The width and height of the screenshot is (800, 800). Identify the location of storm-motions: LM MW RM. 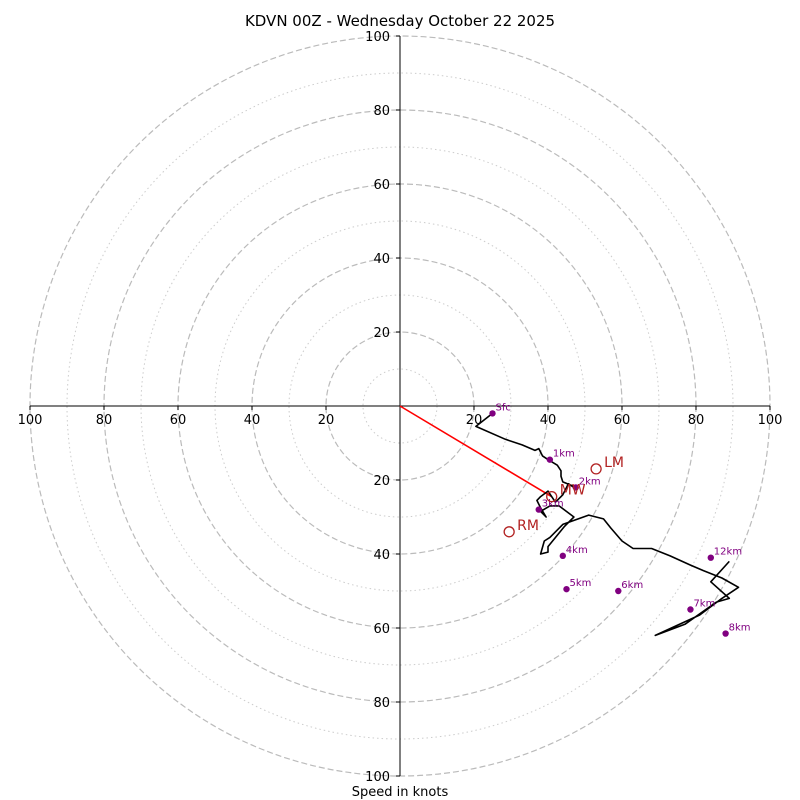
(563, 496).